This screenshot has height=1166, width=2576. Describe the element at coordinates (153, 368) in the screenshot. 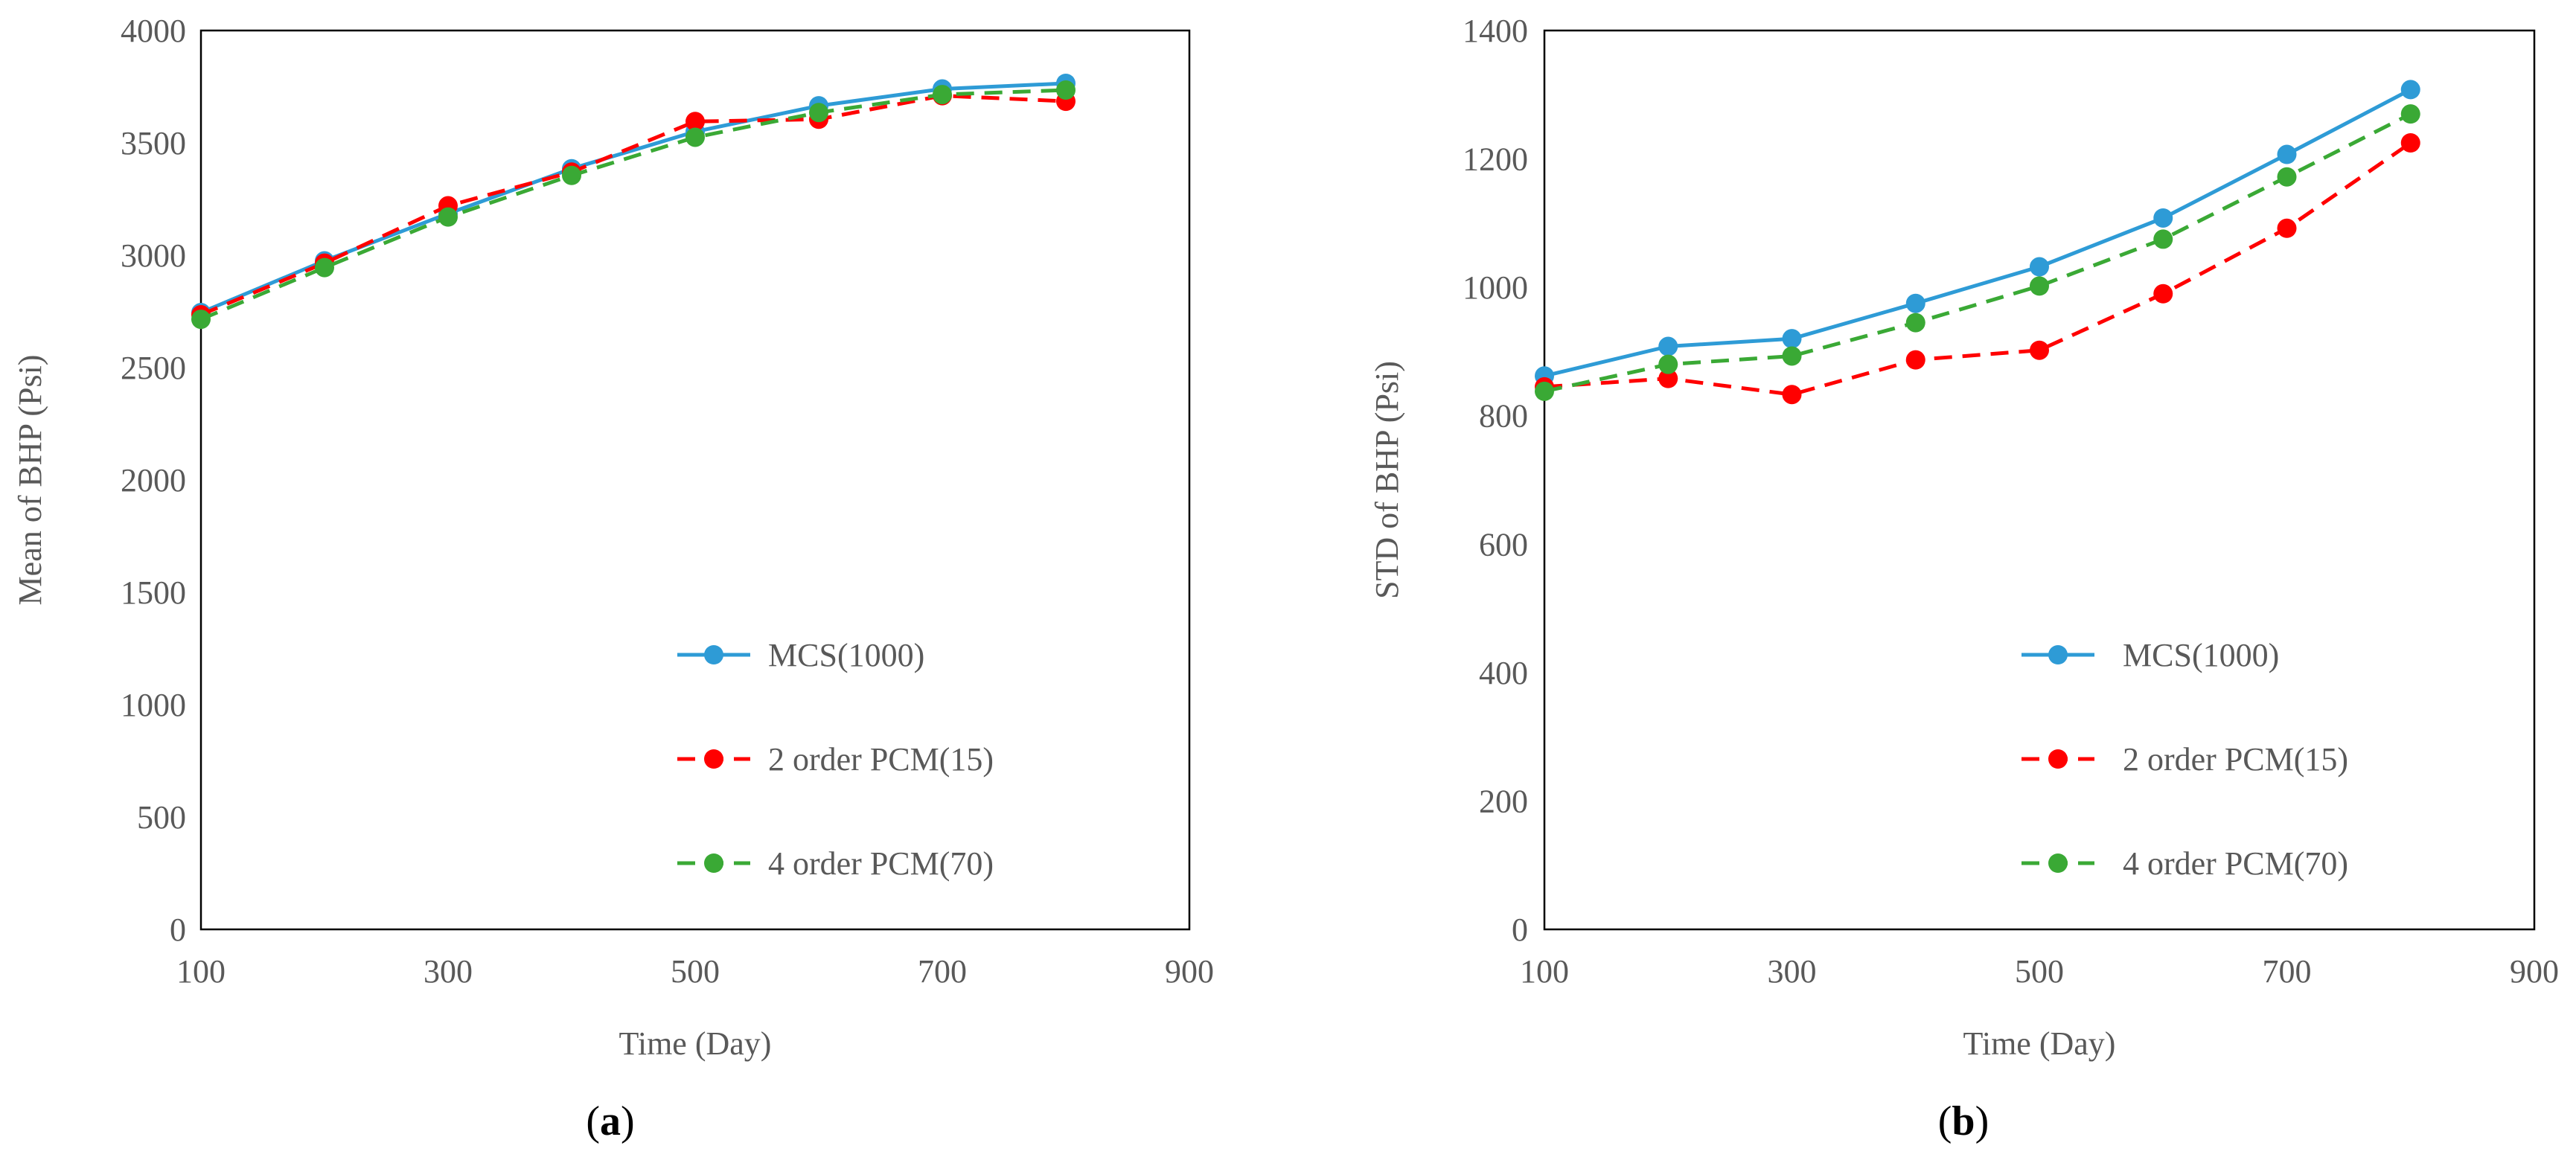

I see `y-tick-label: 2500` at that location.